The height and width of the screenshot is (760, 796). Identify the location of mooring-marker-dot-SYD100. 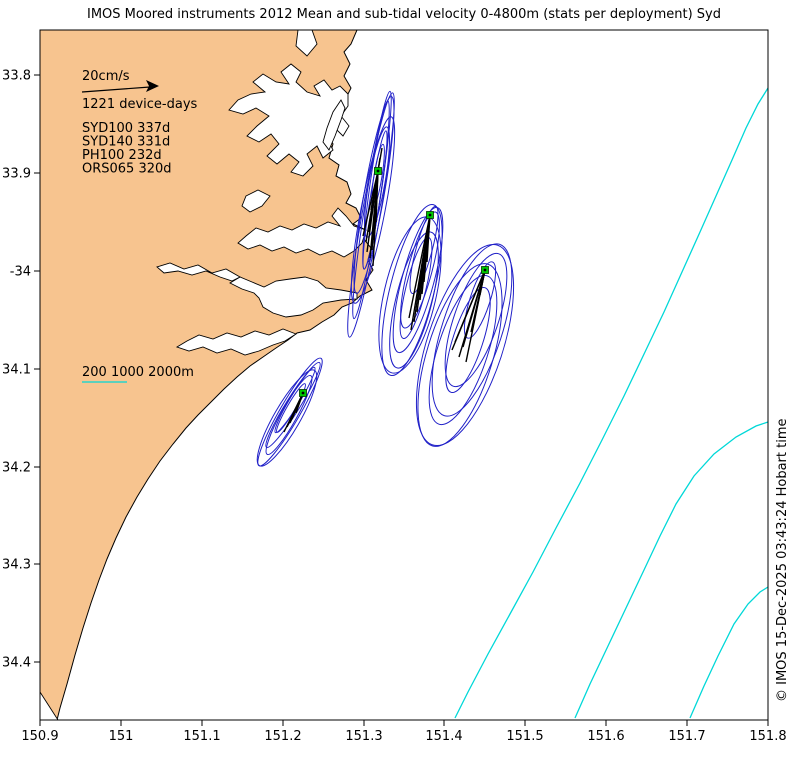
(430, 215).